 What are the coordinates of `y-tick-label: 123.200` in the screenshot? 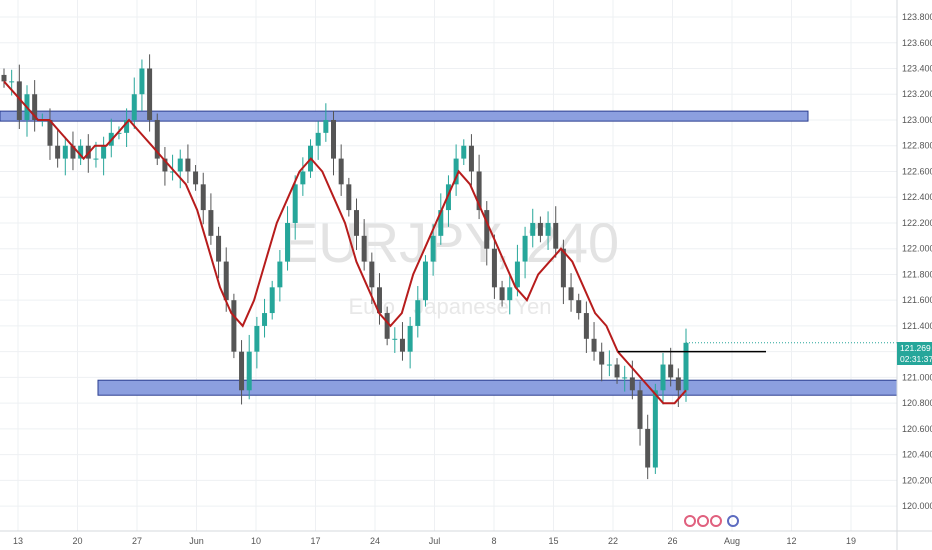 It's located at (917, 94).